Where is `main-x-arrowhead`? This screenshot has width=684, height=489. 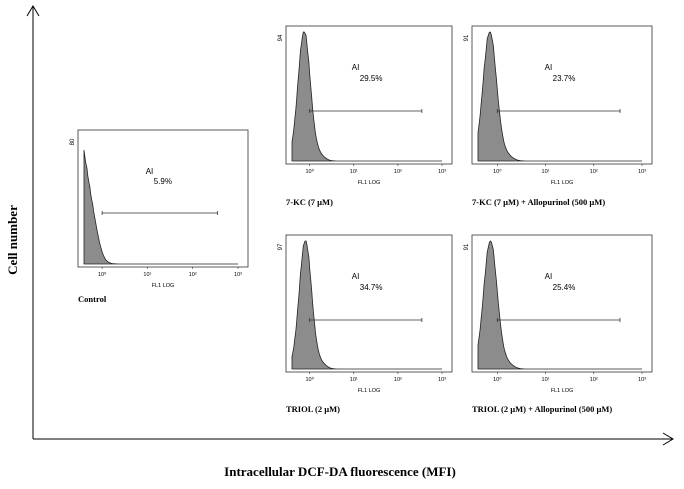
main-x-arrowhead is located at coordinates (668, 439).